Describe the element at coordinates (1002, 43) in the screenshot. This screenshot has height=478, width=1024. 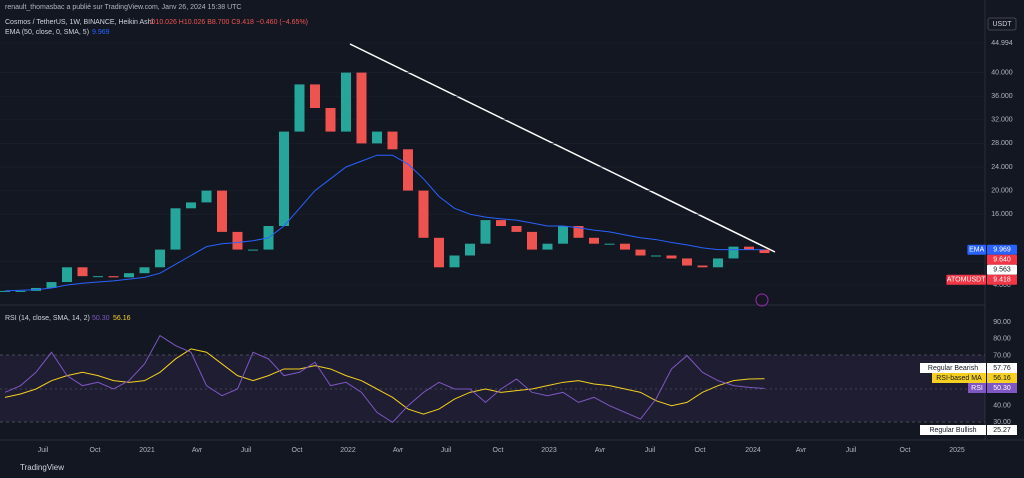
I see `y-tick-label: 44.994` at that location.